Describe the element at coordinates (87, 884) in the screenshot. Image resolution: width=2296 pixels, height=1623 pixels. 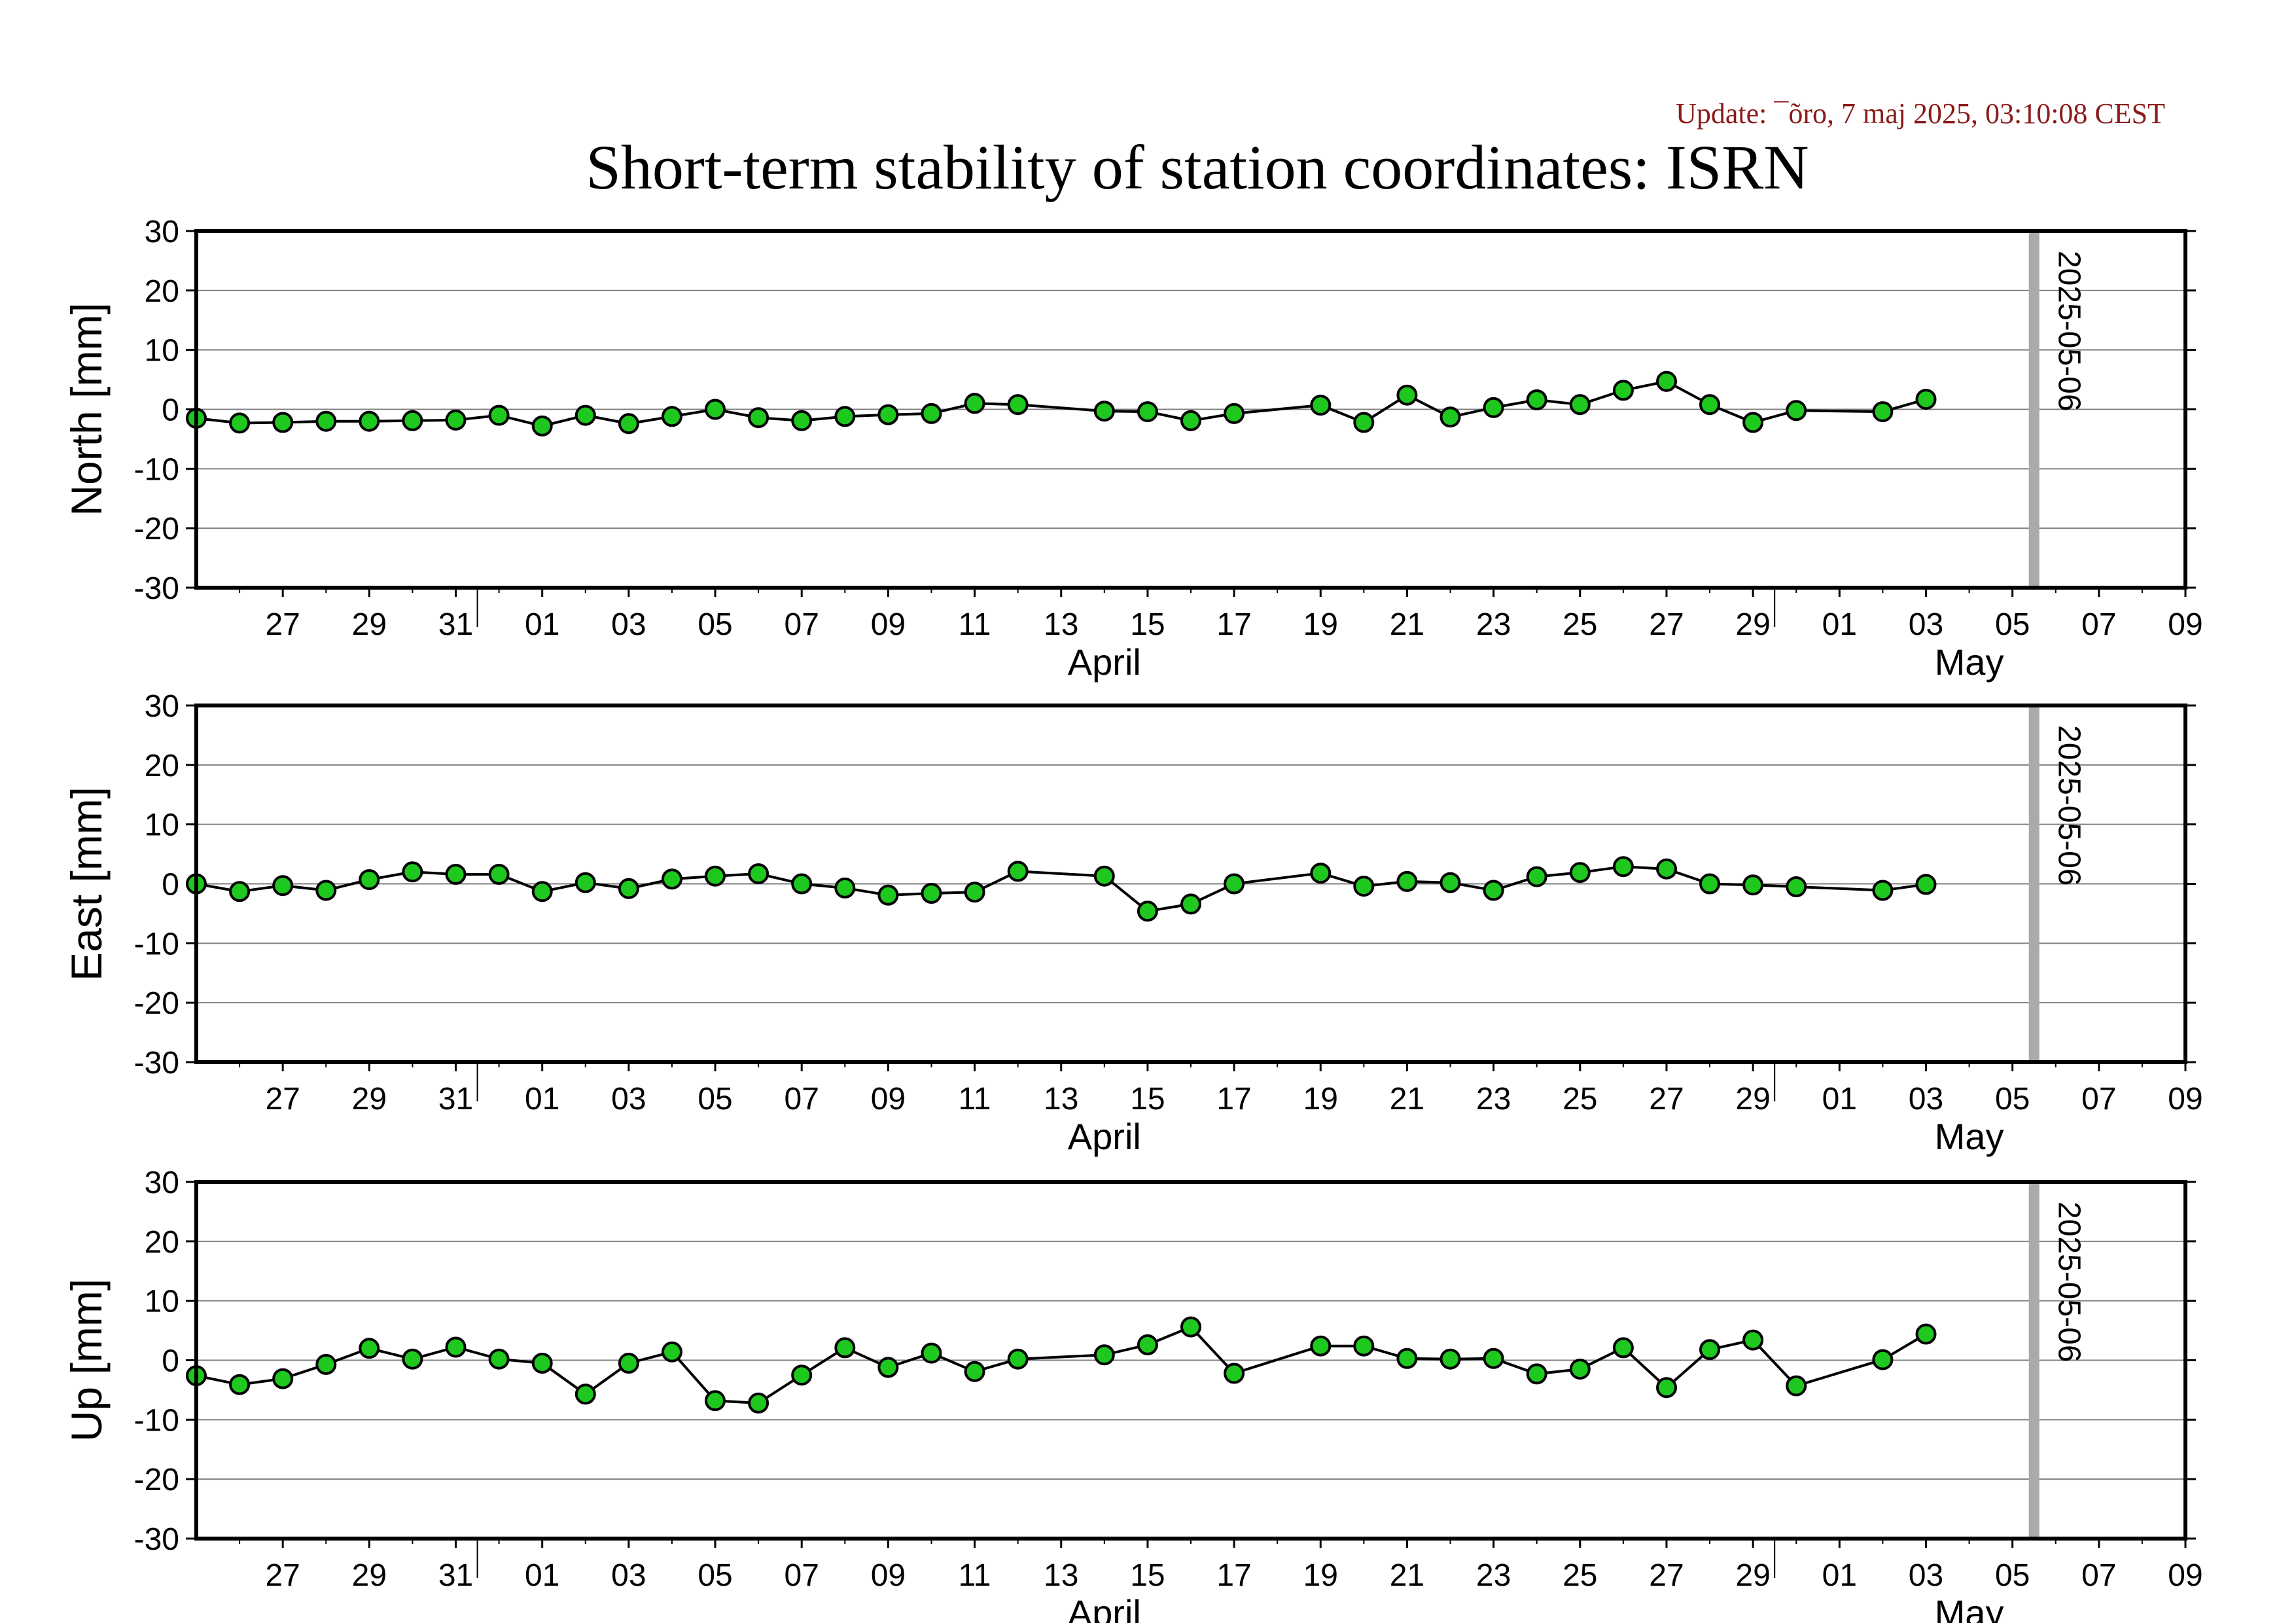
I see `y-axis-label: East [mm]` at that location.